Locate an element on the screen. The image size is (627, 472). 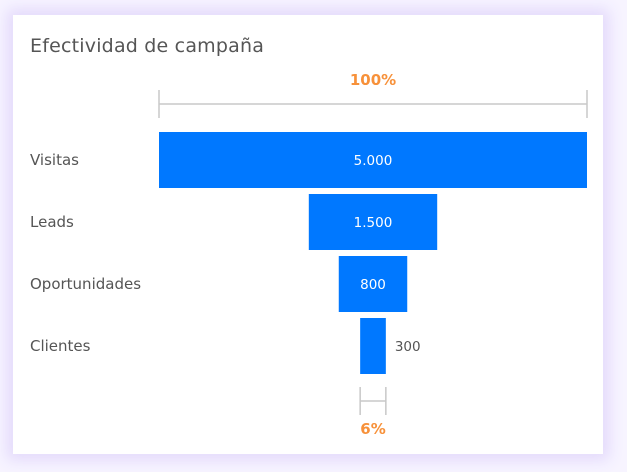
funnel-bar-clientes is located at coordinates (373, 346).